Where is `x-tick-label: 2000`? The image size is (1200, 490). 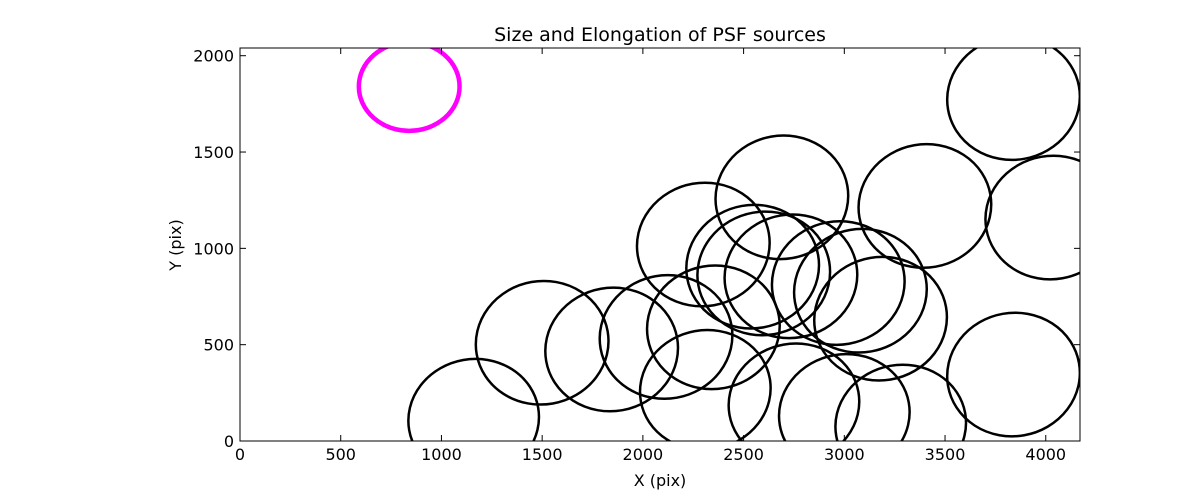 x-tick-label: 2000 is located at coordinates (643, 454).